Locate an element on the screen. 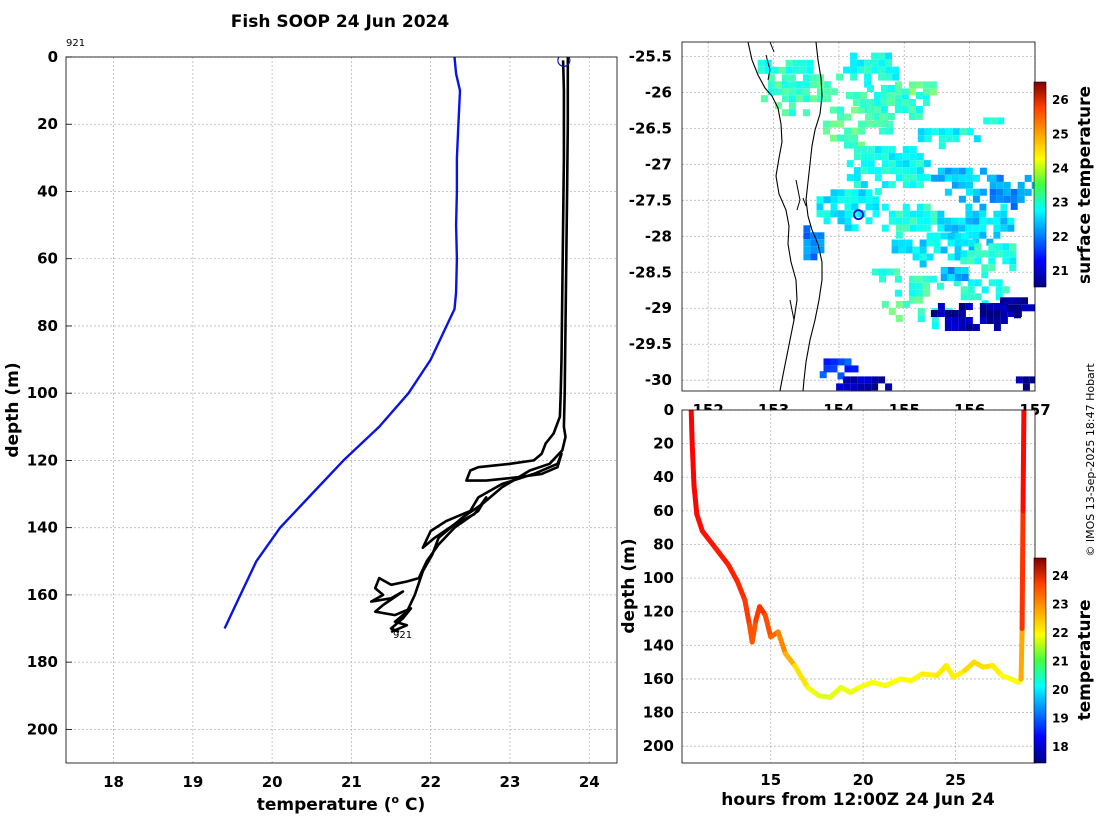  profile-start-marker is located at coordinates (564, 62).